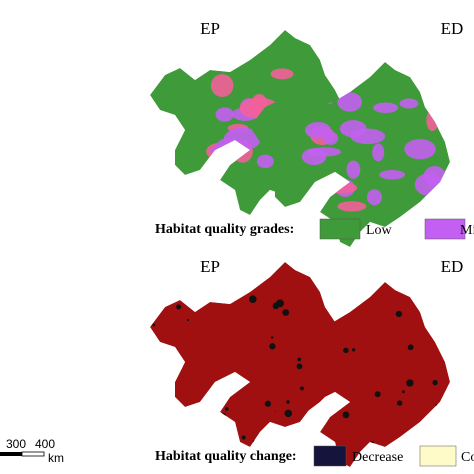 This screenshot has height=474, width=474. What do you see at coordinates (16, 444) in the screenshot?
I see `scale-label: 300` at bounding box center [16, 444].